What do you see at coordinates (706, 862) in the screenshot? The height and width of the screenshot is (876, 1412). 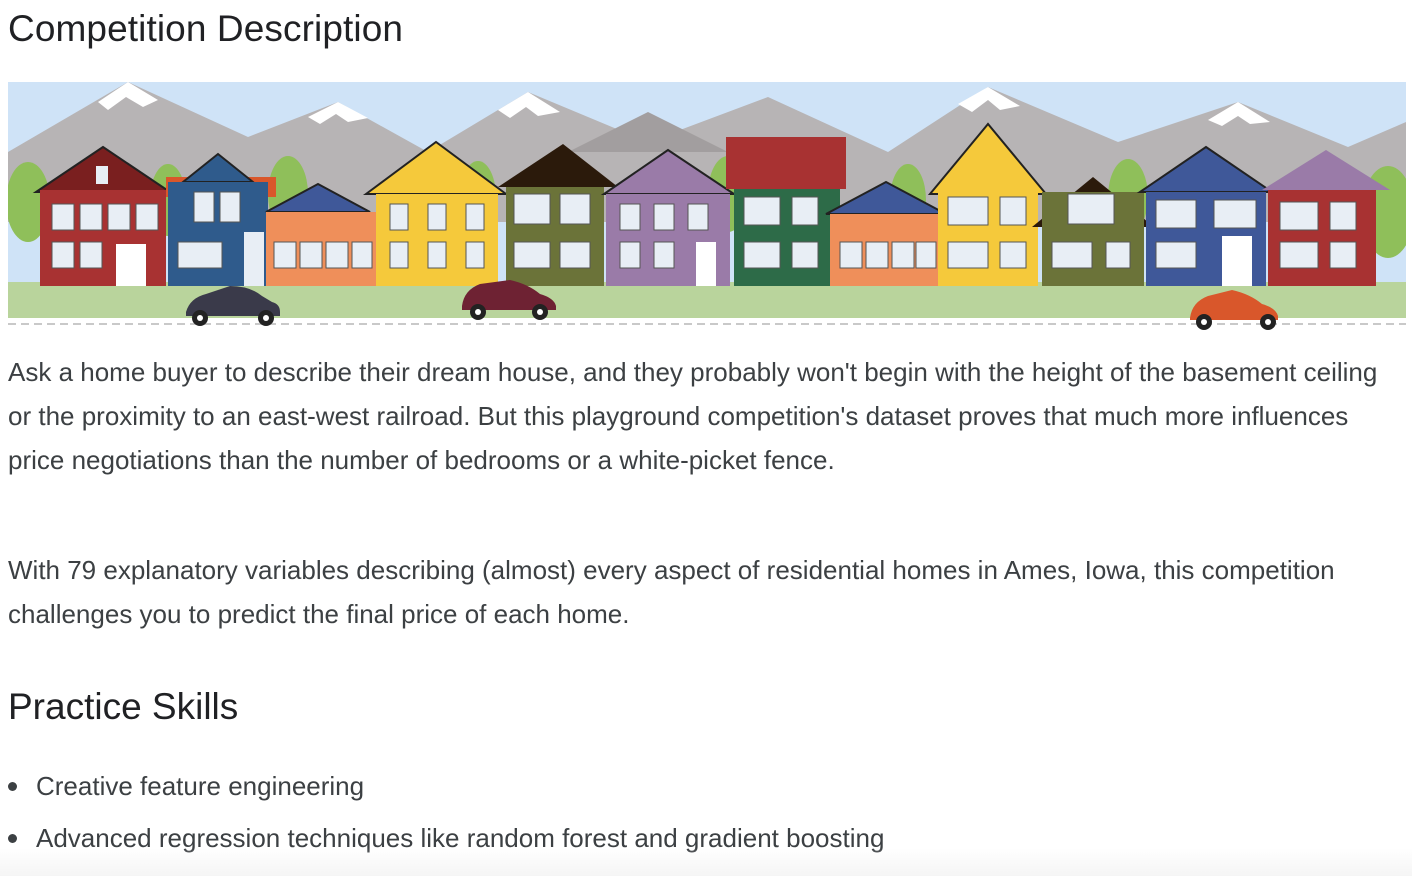 I see `bottom-fade` at bounding box center [706, 862].